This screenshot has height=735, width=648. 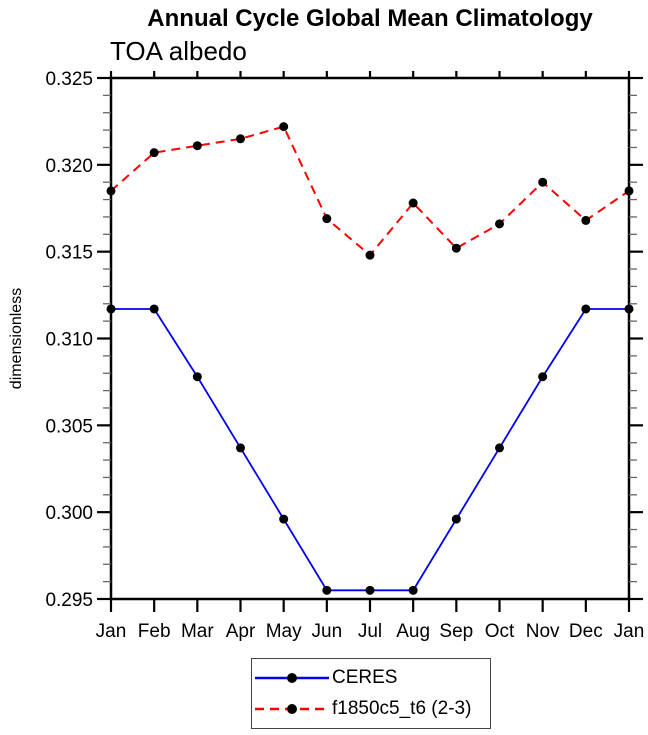 I want to click on x-tick-label: Feb, so click(x=154, y=631).